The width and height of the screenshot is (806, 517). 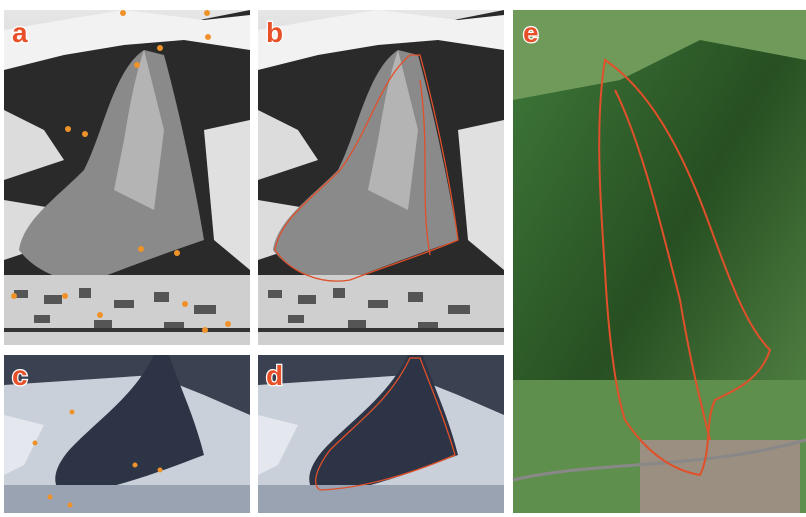 What do you see at coordinates (274, 32) in the screenshot?
I see `panel-label: b` at bounding box center [274, 32].